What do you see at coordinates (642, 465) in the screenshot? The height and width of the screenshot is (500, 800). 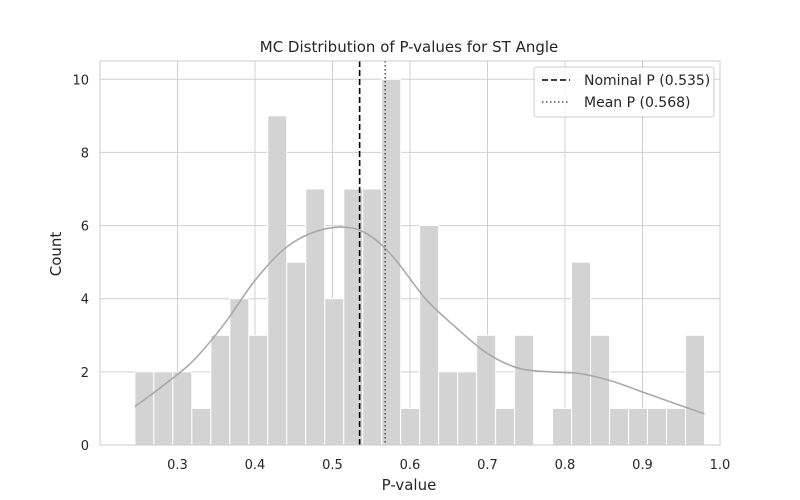 I see `x-tick-label: 0.9` at bounding box center [642, 465].